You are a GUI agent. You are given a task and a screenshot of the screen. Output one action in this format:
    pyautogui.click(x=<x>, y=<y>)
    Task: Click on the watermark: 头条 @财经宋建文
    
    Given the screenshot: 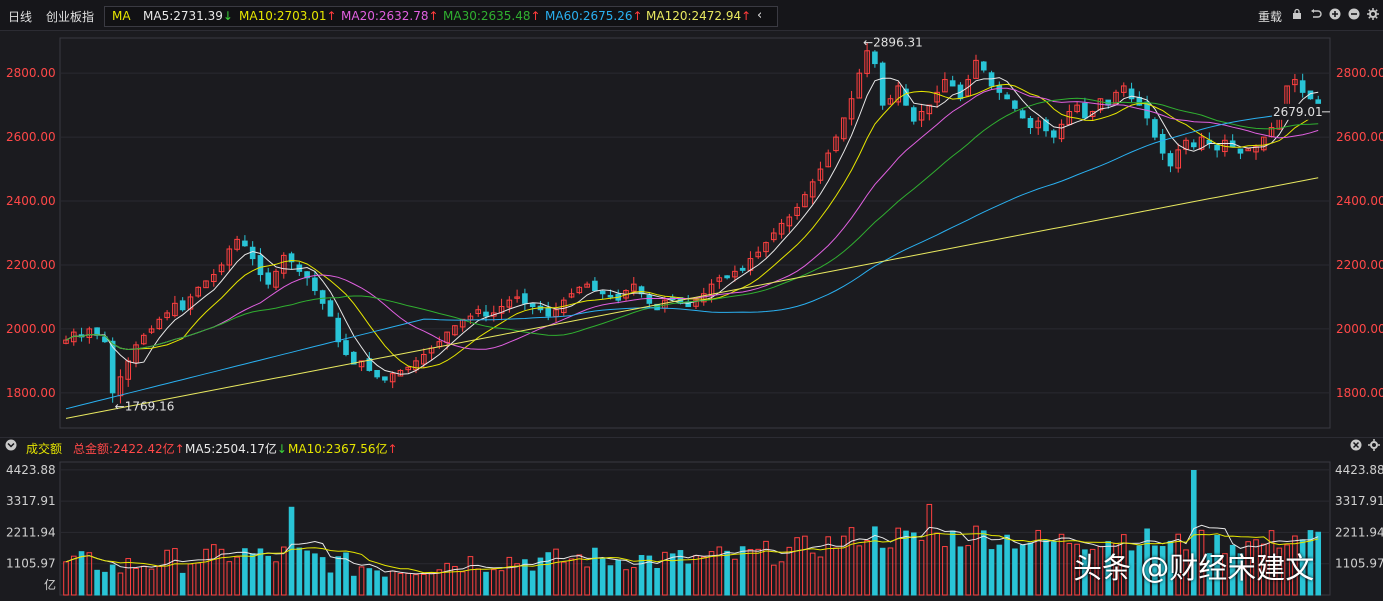 What is the action you would take?
    pyautogui.click(x=1194, y=568)
    